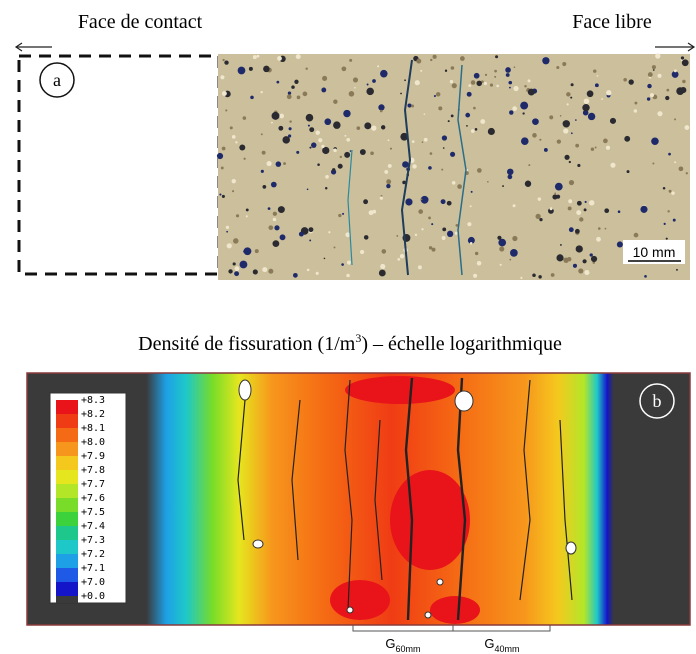  Describe the element at coordinates (657, 401) in the screenshot. I see `marker-b-circle` at that location.